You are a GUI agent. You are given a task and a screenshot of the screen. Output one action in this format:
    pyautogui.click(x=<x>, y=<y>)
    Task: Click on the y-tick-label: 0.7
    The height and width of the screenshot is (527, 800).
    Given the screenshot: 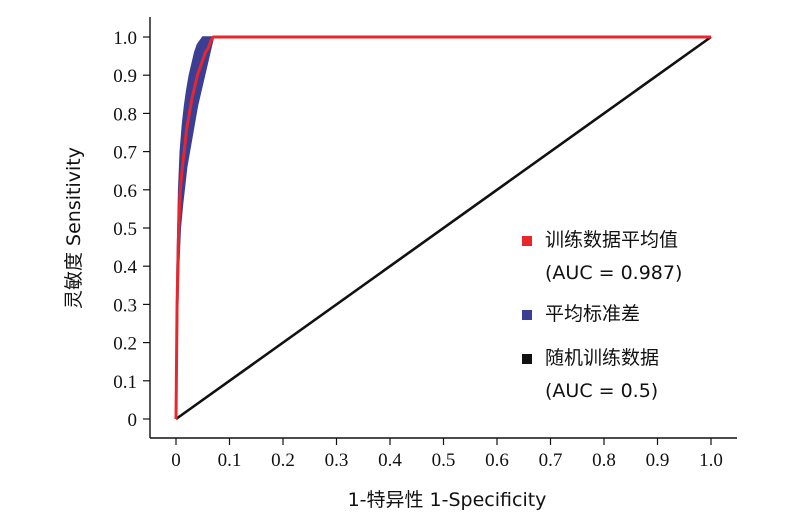 What is the action you would take?
    pyautogui.click(x=125, y=153)
    